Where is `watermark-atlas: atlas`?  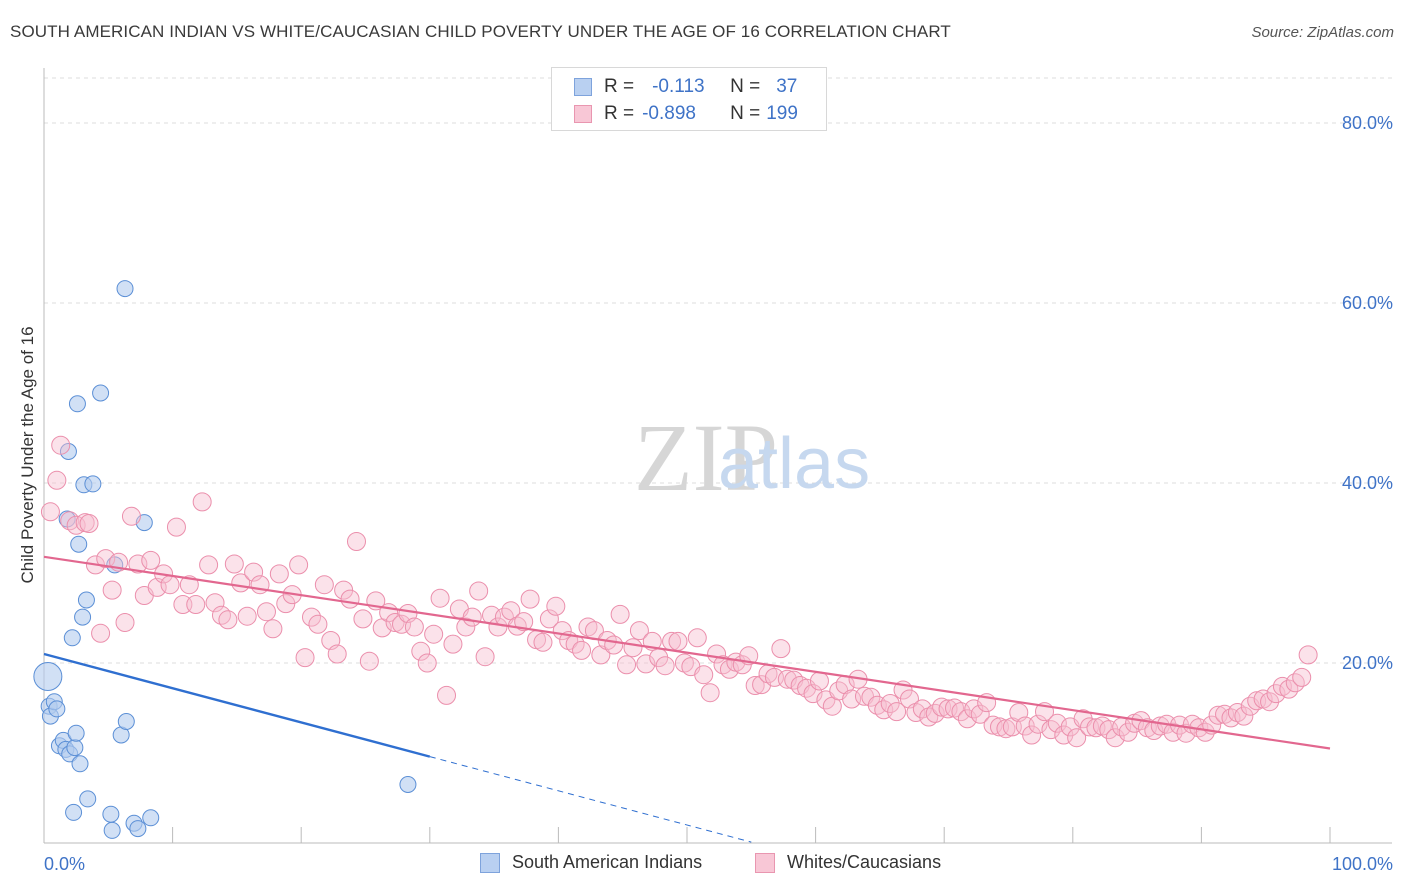 watermark-atlas: atlas is located at coordinates (794, 464).